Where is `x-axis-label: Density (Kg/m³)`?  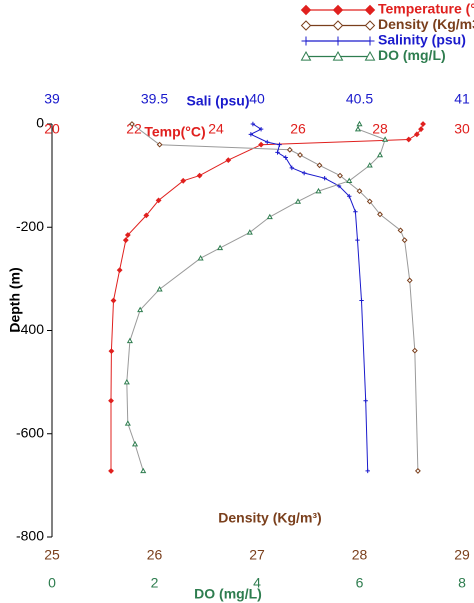
x-axis-label: Density (Kg/m³) is located at coordinates (269, 518).